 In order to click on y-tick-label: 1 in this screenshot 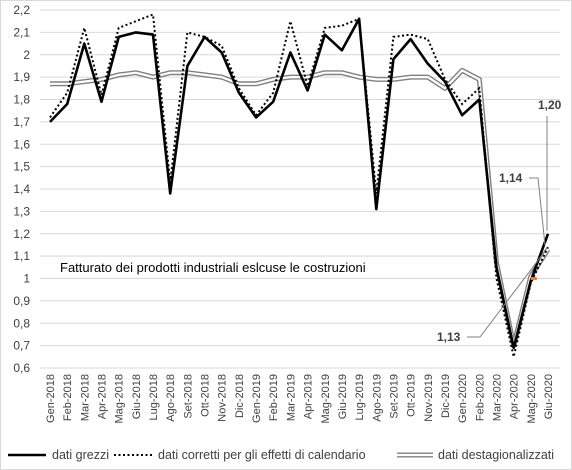, I will do `click(26, 279)`.